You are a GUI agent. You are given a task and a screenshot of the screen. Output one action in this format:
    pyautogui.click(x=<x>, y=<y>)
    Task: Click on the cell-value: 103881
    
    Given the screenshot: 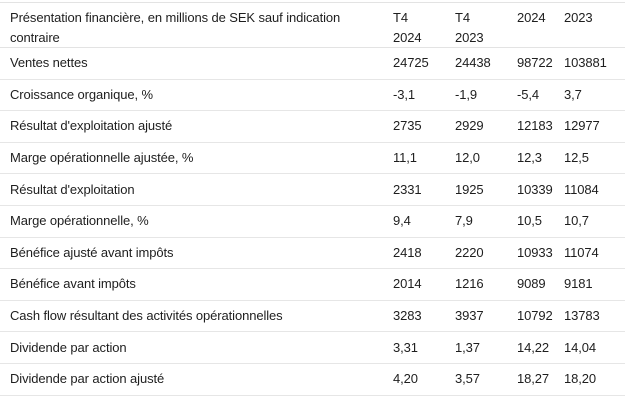 What is the action you would take?
    pyautogui.click(x=585, y=63)
    